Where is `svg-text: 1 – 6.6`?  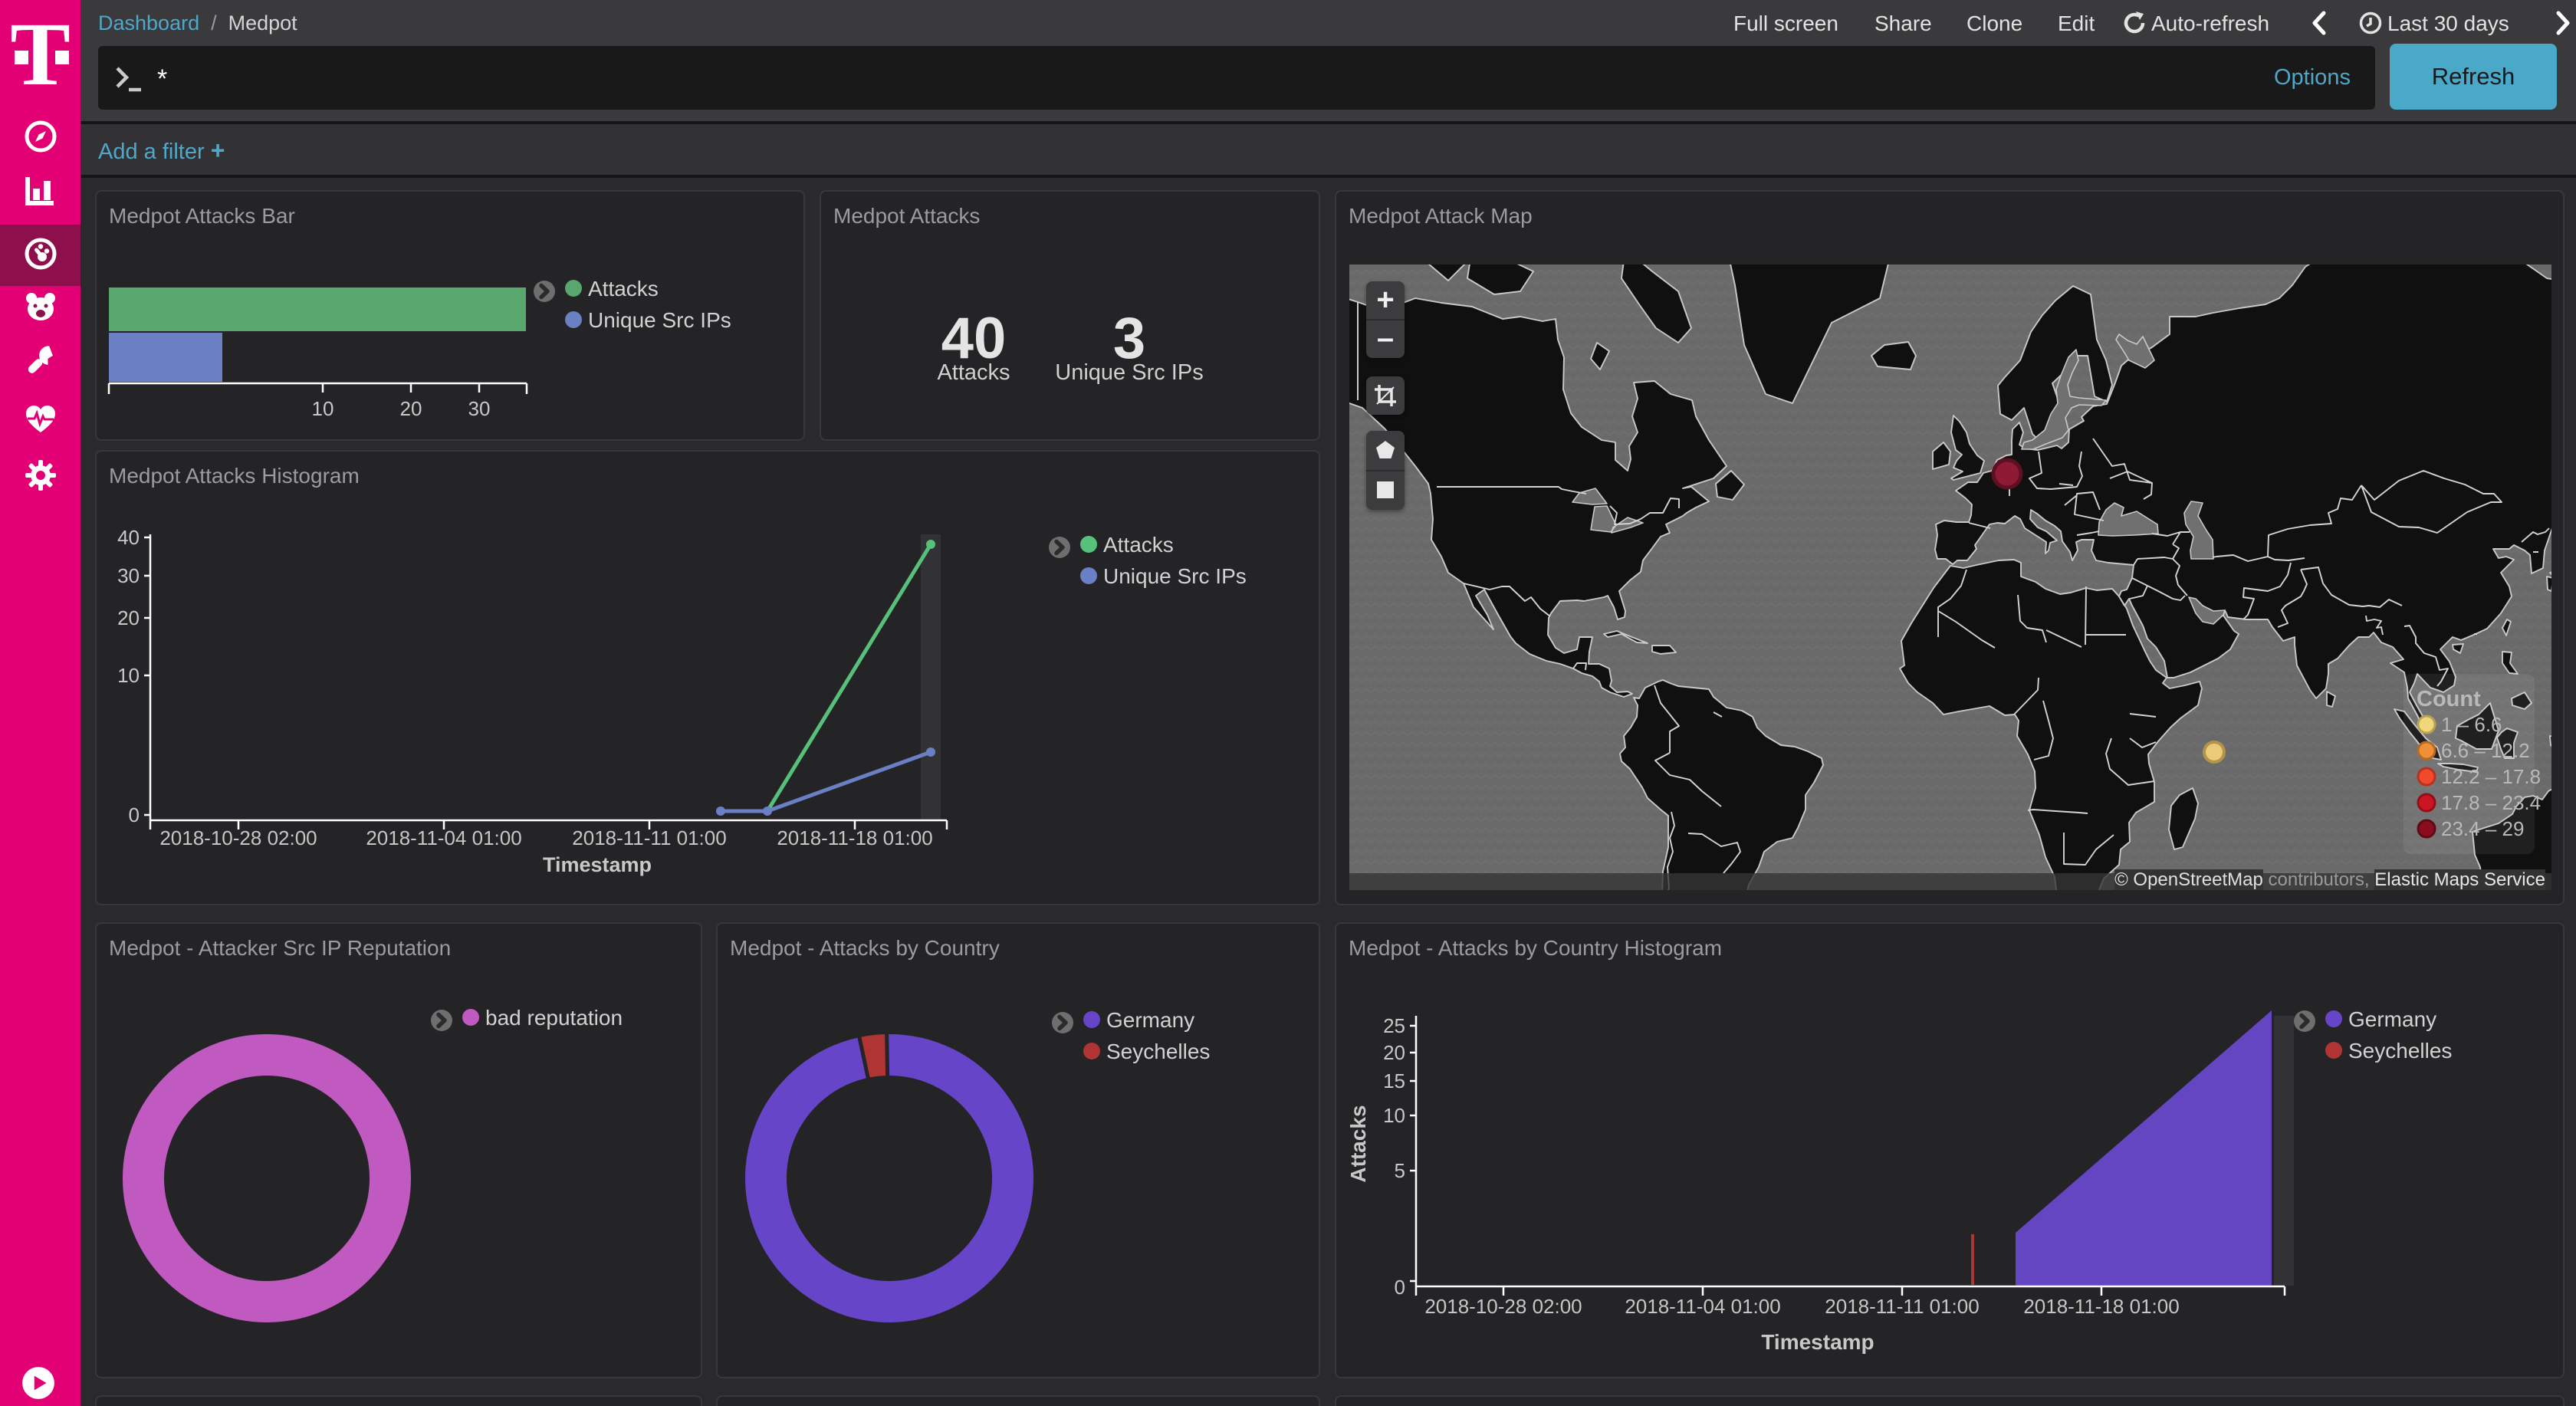 svg-text: 1 – 6.6 is located at coordinates (2471, 724).